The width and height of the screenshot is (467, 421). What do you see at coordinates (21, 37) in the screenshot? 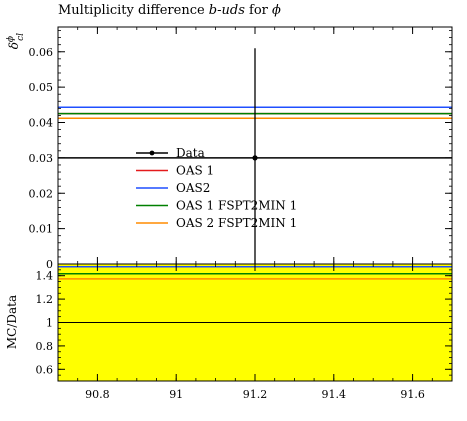
I see `main-y-axis-label-sub: cl` at bounding box center [21, 37].